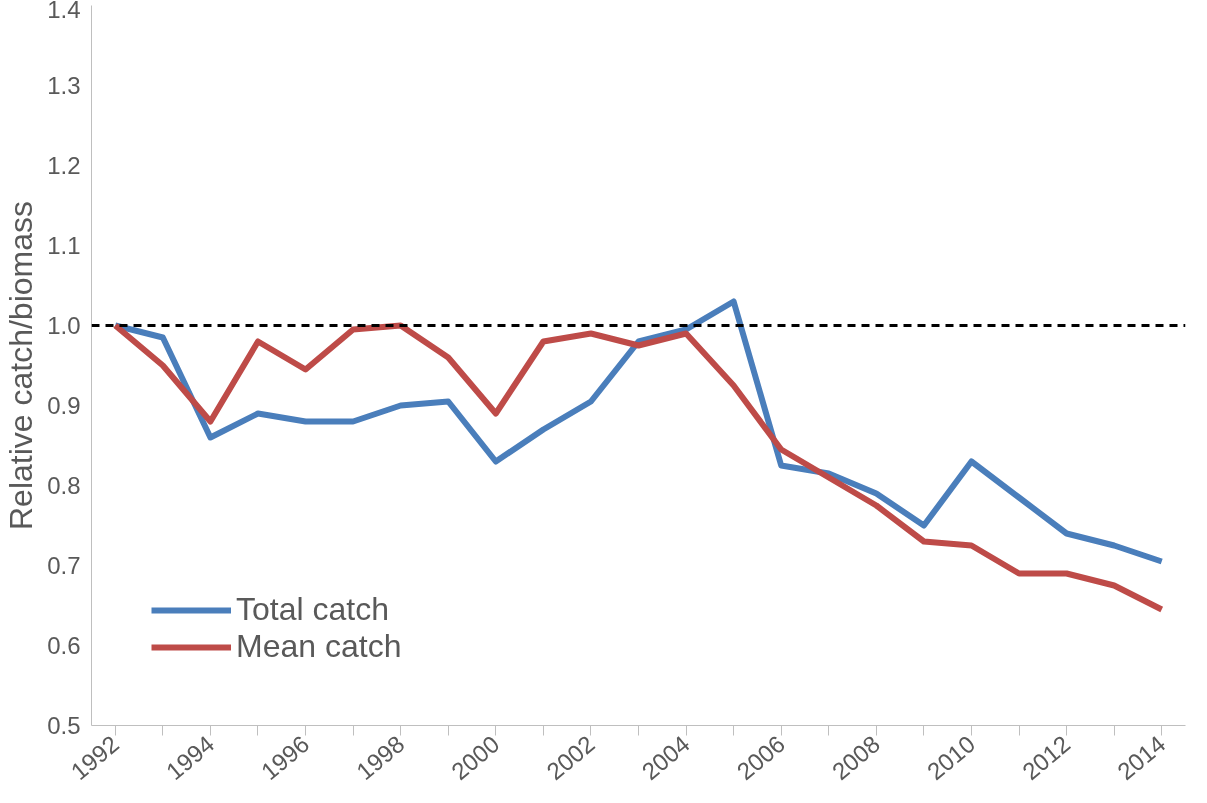 Image resolution: width=1207 pixels, height=803 pixels. Describe the element at coordinates (319, 646) in the screenshot. I see `legend-label: Mean catch` at that location.